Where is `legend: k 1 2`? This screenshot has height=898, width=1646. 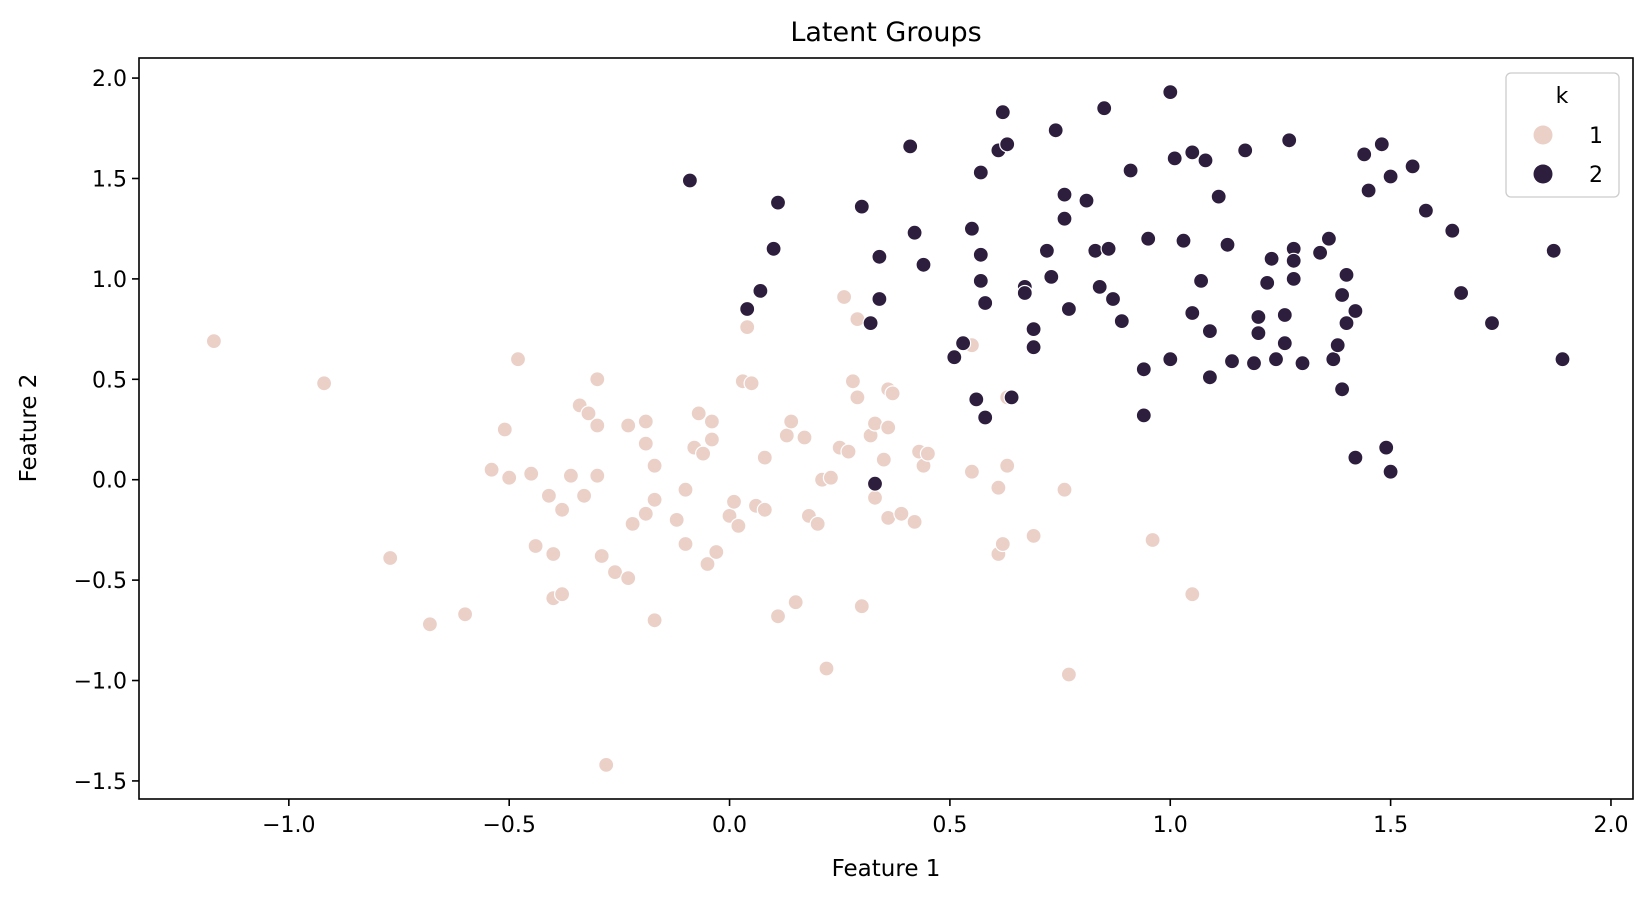
legend: k 1 2 is located at coordinates (1562, 135).